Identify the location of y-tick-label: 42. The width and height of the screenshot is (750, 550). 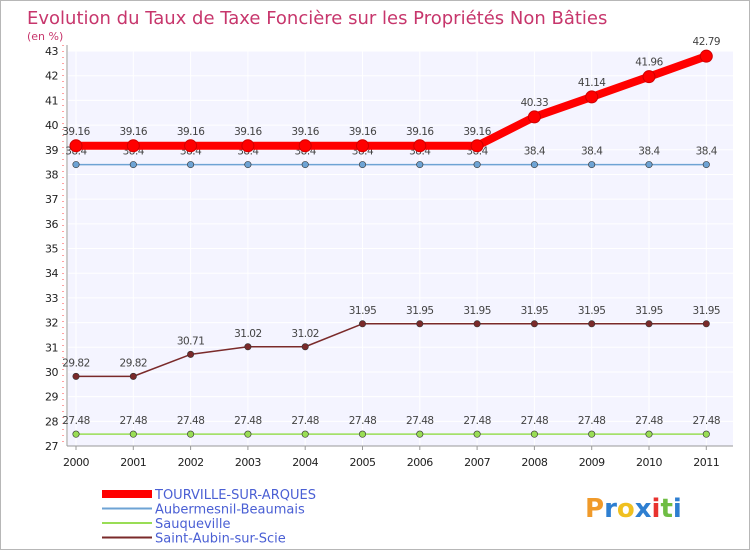
(51, 76).